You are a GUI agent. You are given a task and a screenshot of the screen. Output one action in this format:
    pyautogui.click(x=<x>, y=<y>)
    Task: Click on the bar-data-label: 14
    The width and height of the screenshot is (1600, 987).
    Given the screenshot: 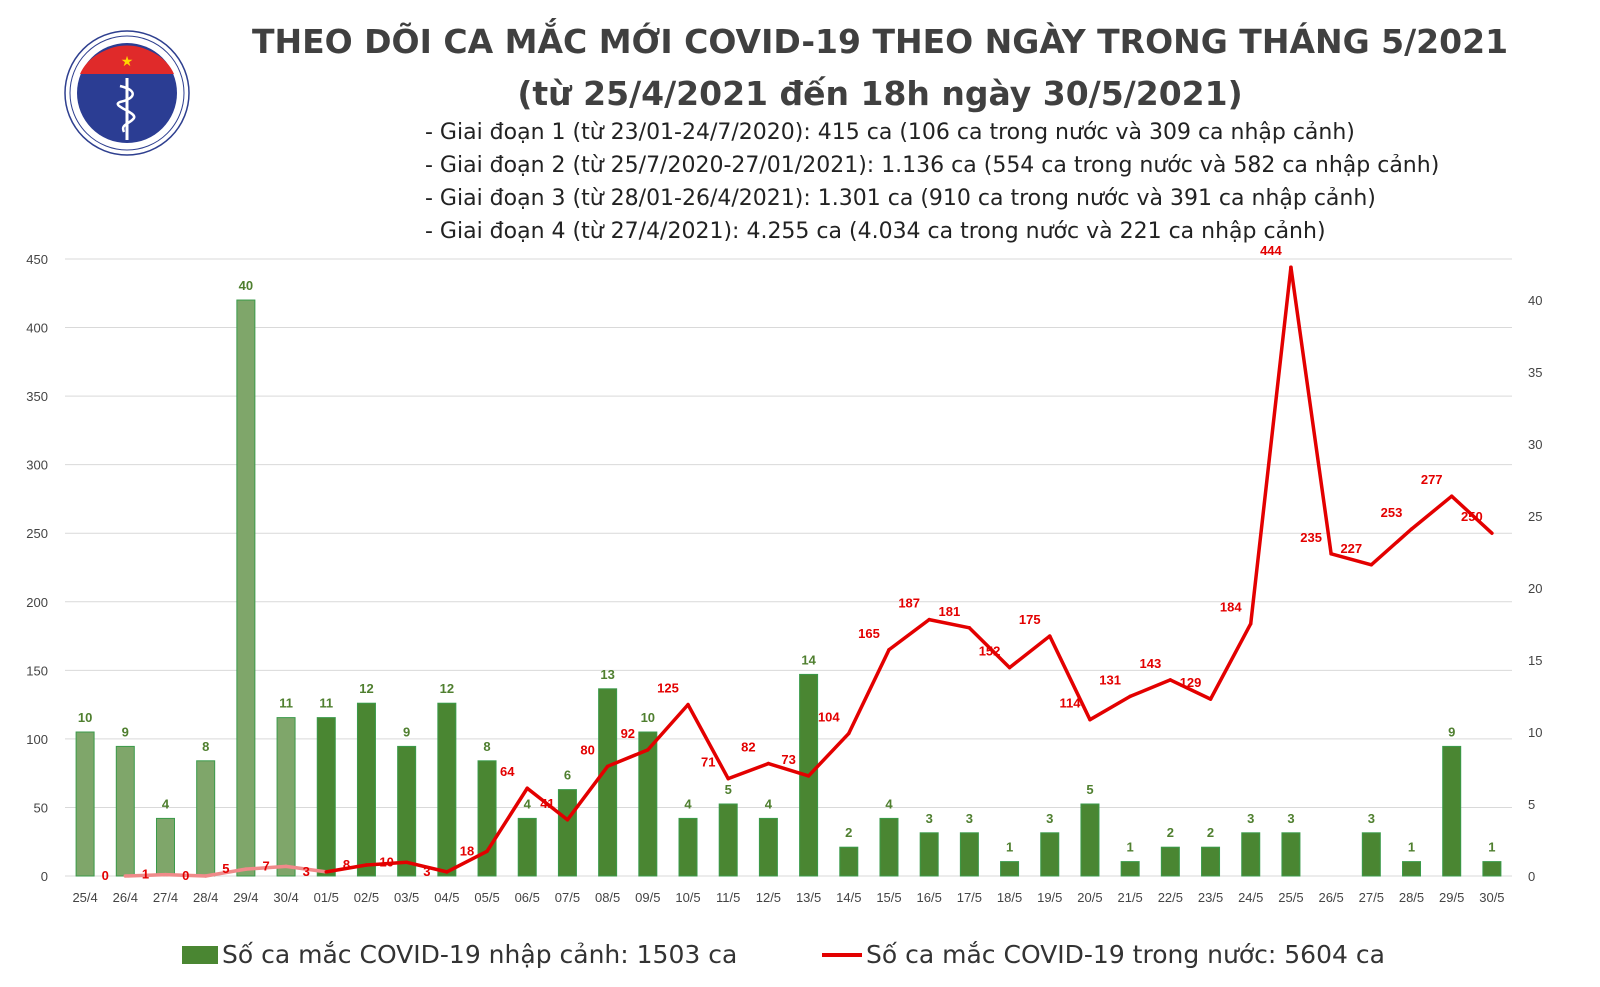 What is the action you would take?
    pyautogui.click(x=808, y=659)
    